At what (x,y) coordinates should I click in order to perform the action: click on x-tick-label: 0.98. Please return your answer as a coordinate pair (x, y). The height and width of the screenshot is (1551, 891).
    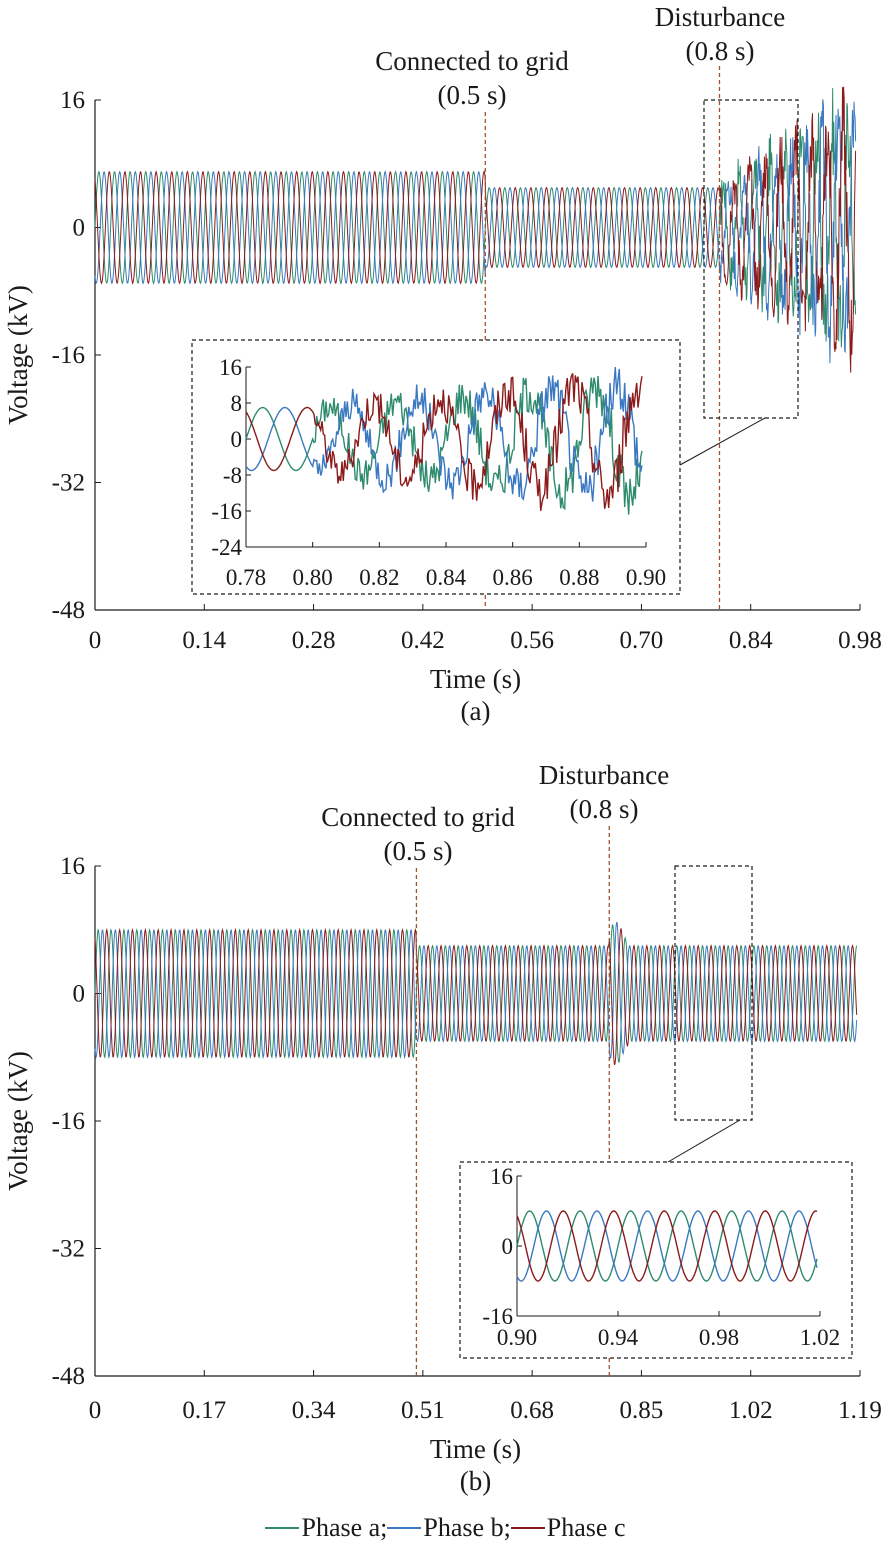
    Looking at the image, I should click on (860, 640).